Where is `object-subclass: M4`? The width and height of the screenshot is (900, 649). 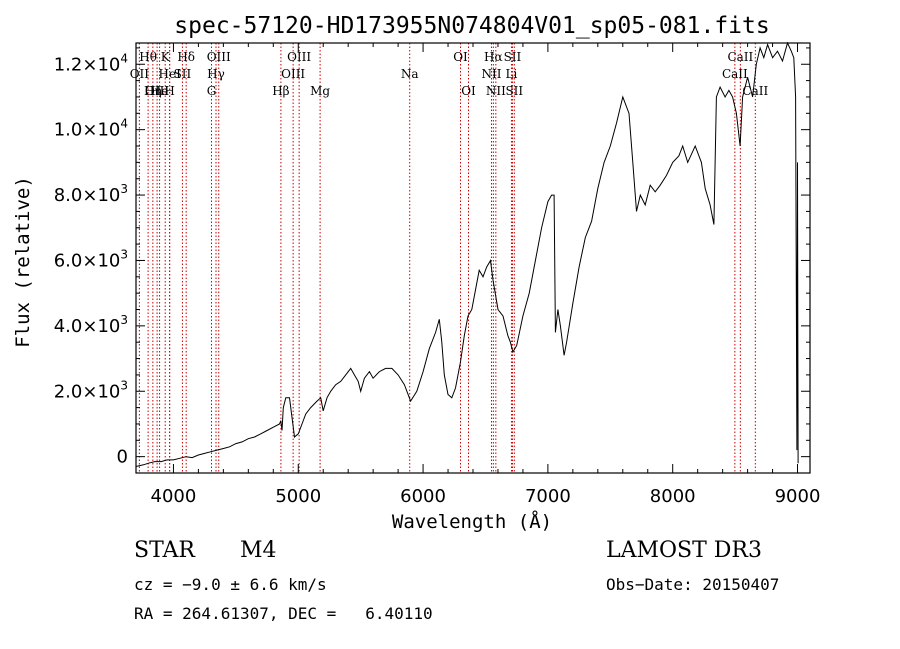 object-subclass: M4 is located at coordinates (258, 550).